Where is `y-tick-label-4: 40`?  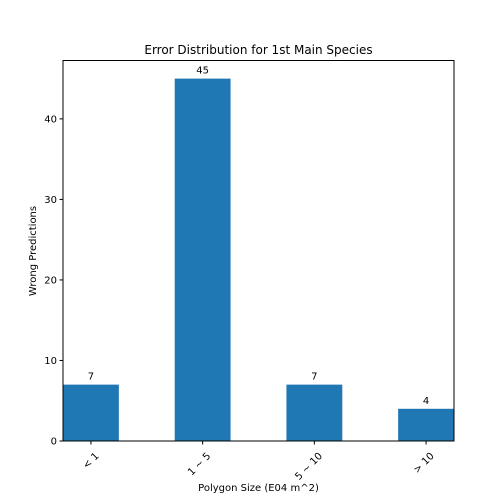
y-tick-label-4: 40 is located at coordinates (50, 119).